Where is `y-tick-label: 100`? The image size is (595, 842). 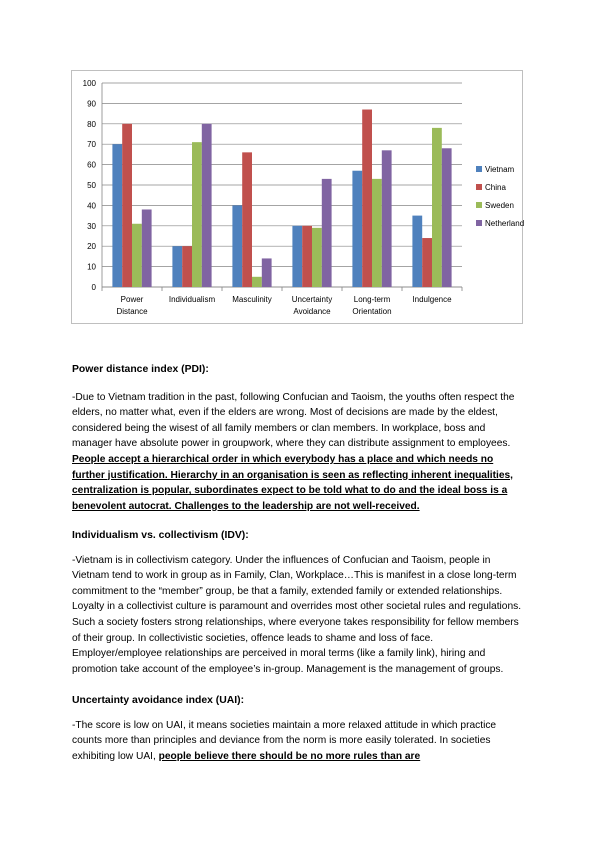 y-tick-label: 100 is located at coordinates (90, 83).